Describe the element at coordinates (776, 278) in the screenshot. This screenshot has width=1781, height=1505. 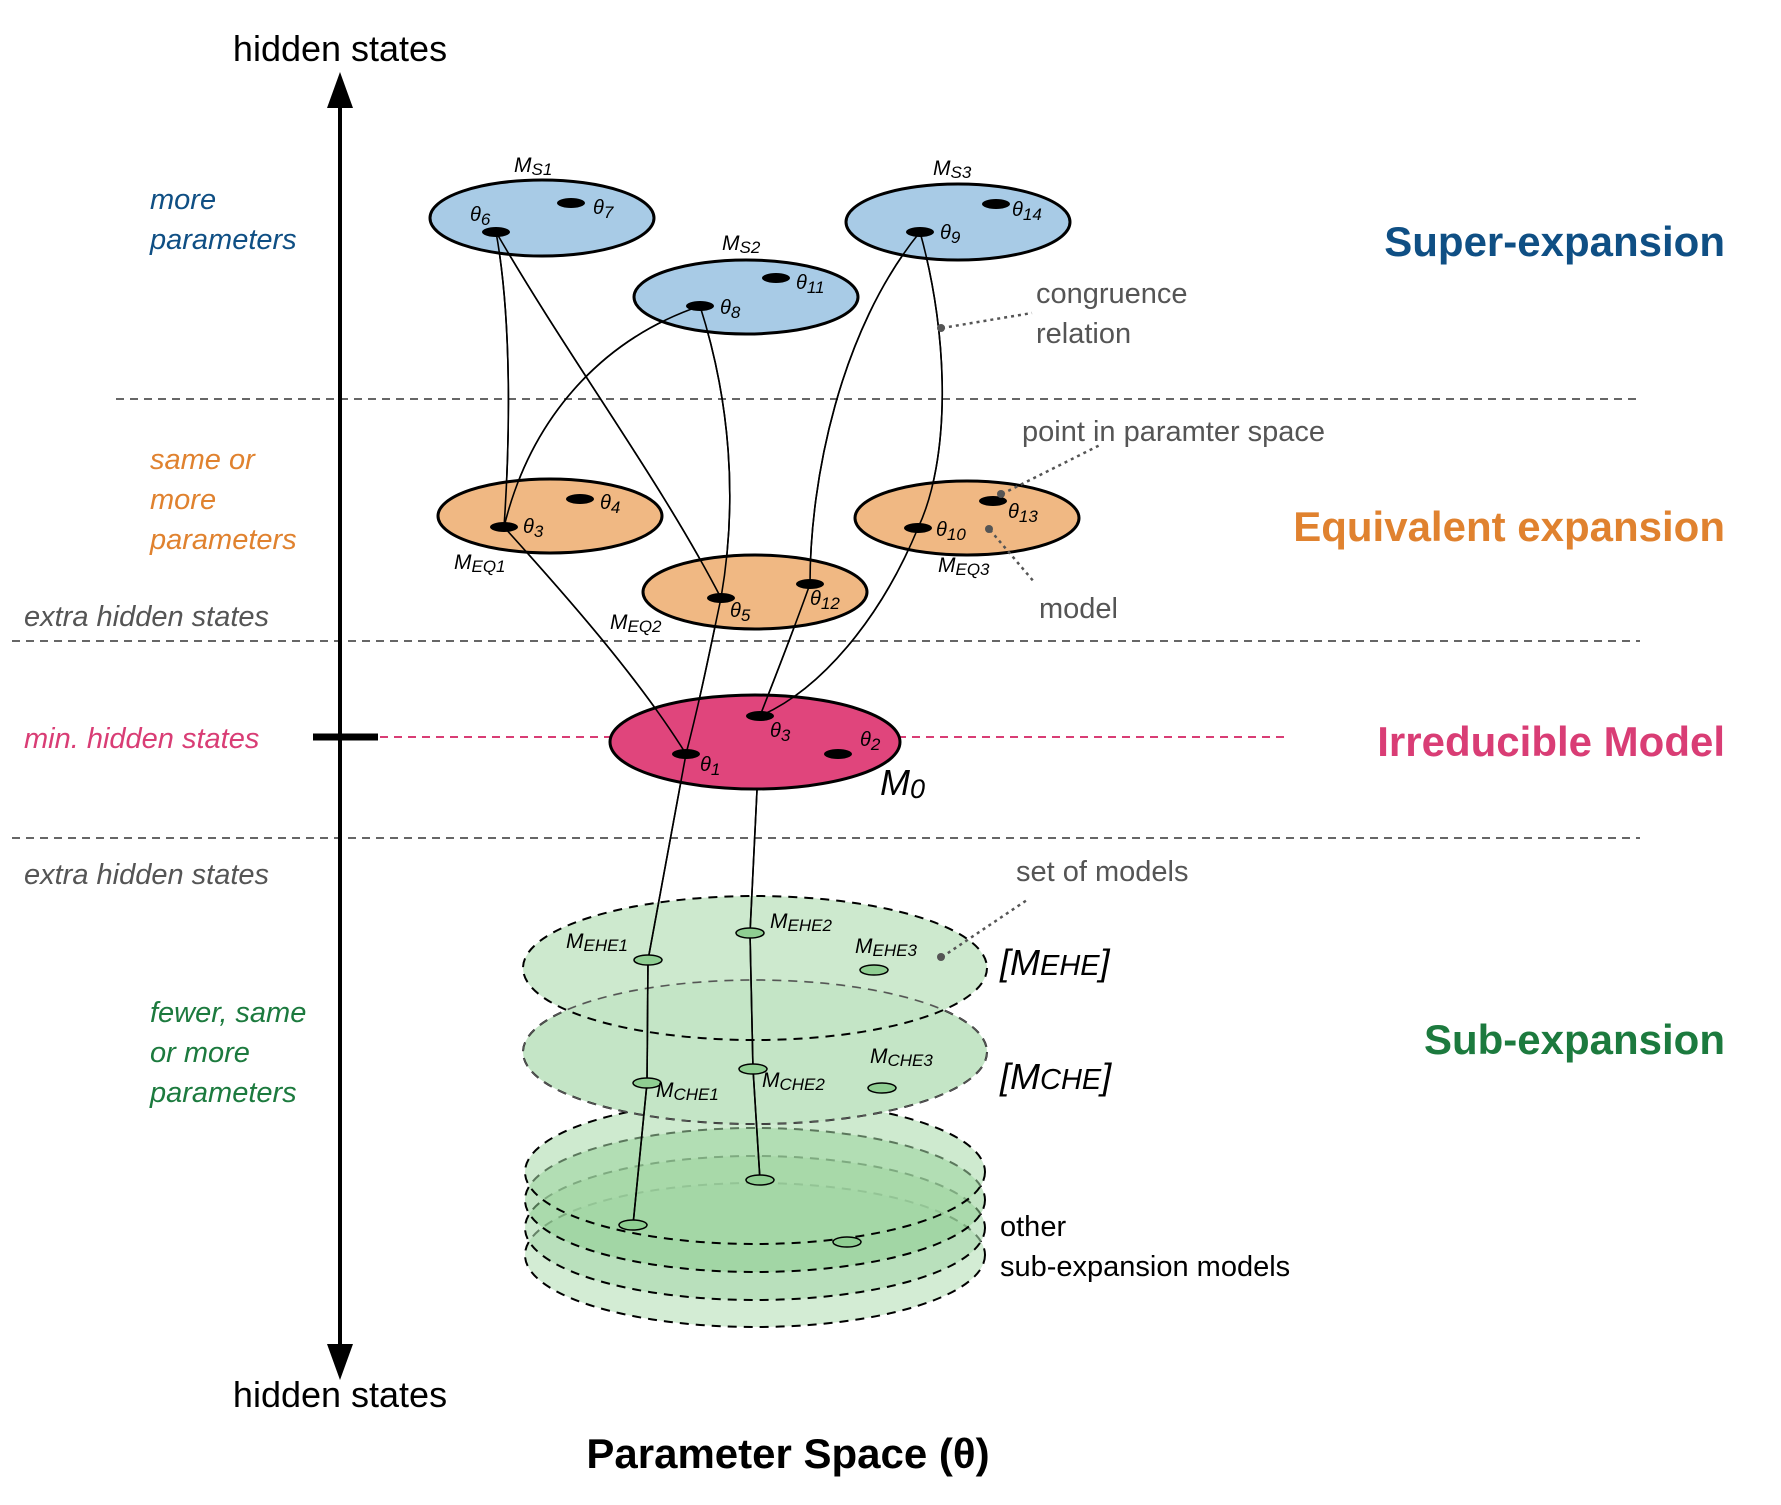
I see `point-theta11` at that location.